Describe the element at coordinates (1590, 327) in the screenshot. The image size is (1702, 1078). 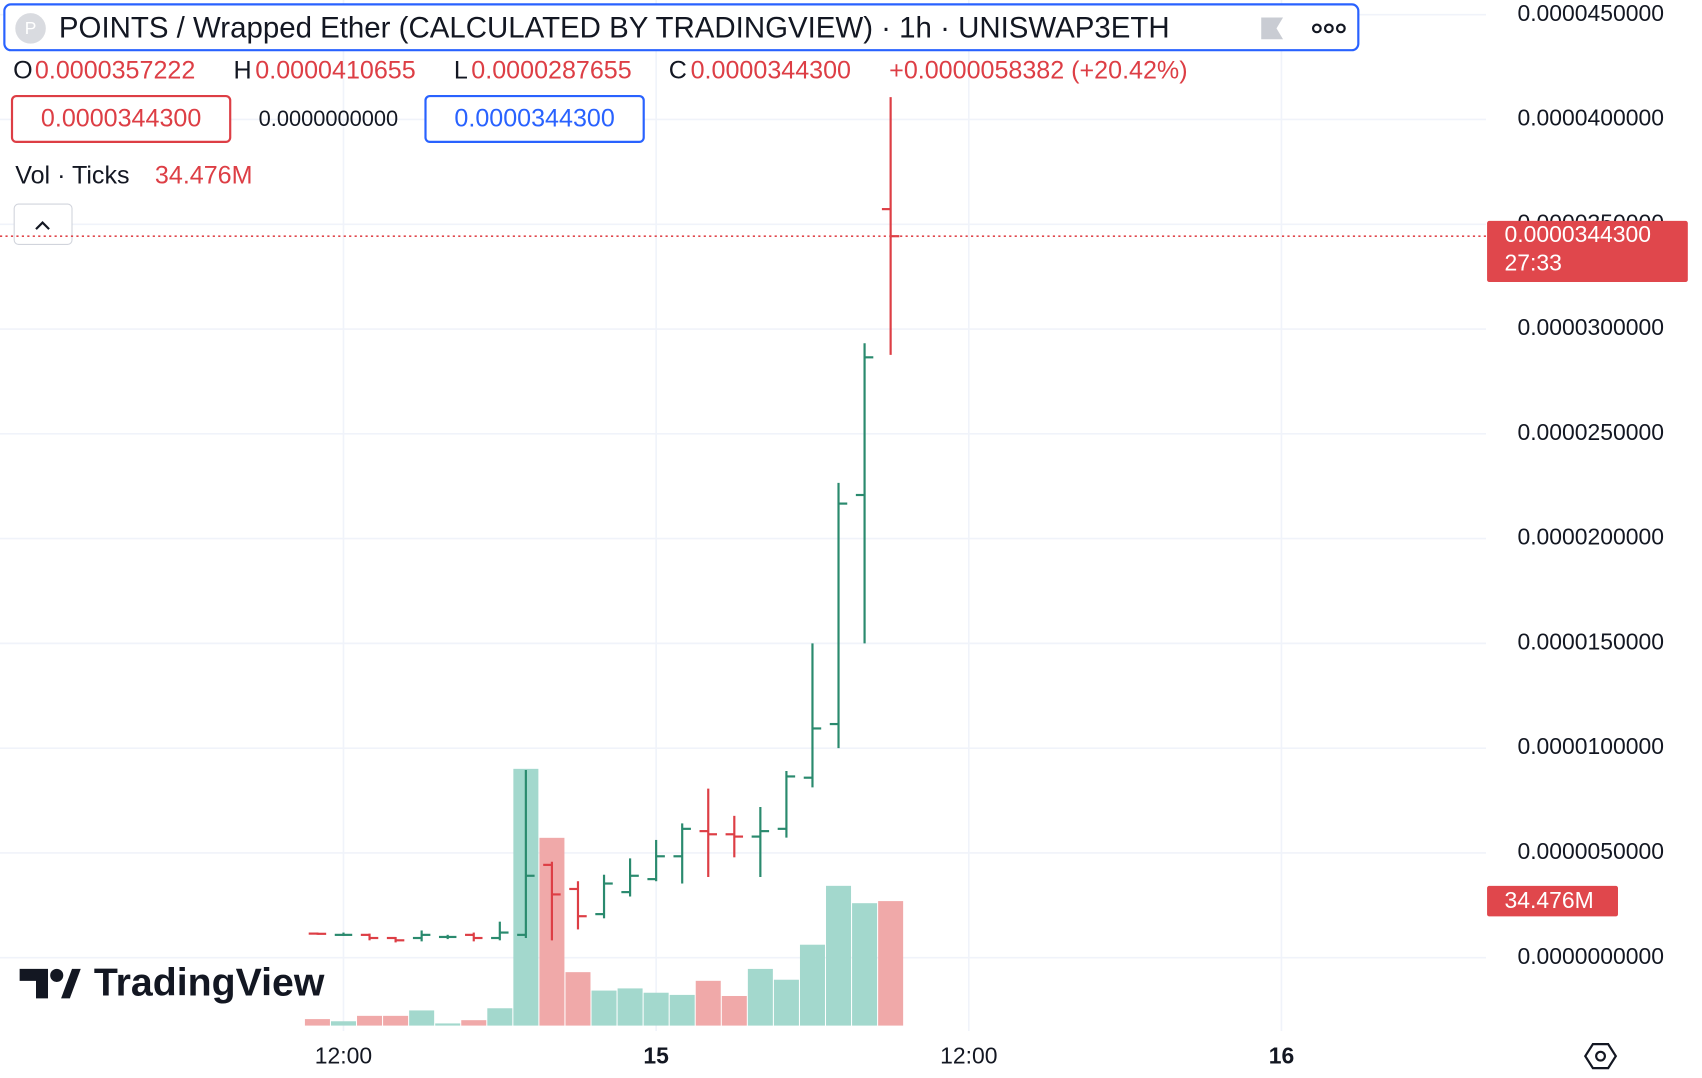
I see `y-tick-label: 0.0000300000` at that location.